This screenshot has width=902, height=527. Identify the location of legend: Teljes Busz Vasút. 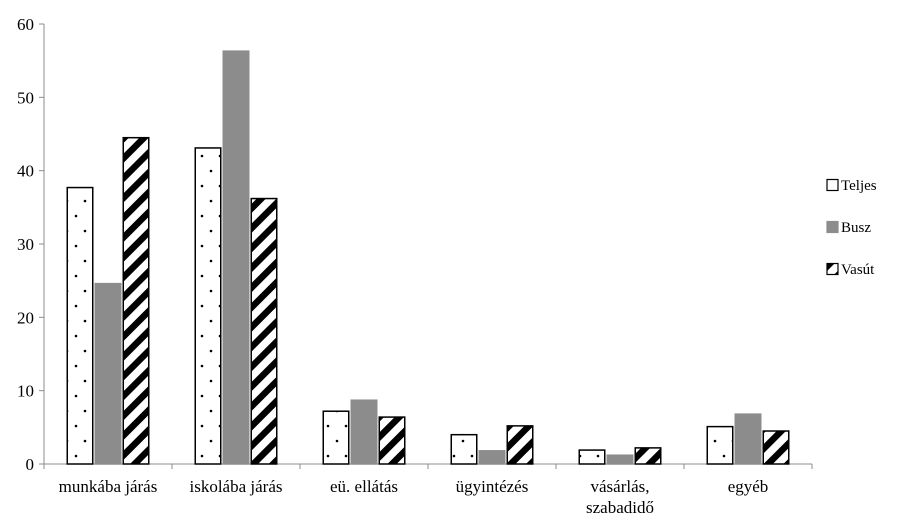
(851, 228).